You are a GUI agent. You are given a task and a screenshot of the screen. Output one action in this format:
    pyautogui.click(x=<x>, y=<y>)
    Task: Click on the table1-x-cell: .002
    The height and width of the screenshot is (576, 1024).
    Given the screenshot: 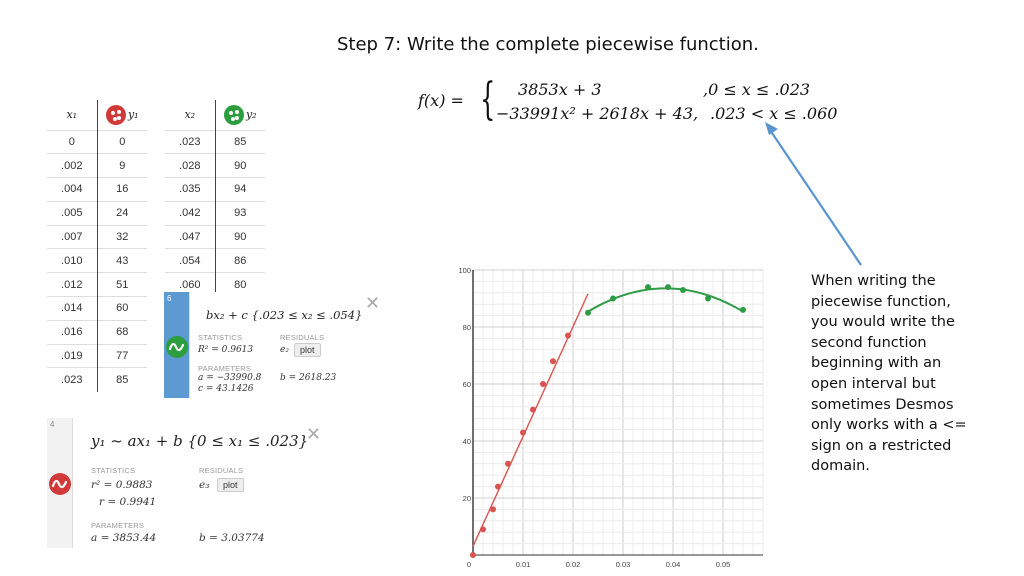 What is the action you would take?
    pyautogui.click(x=72, y=165)
    